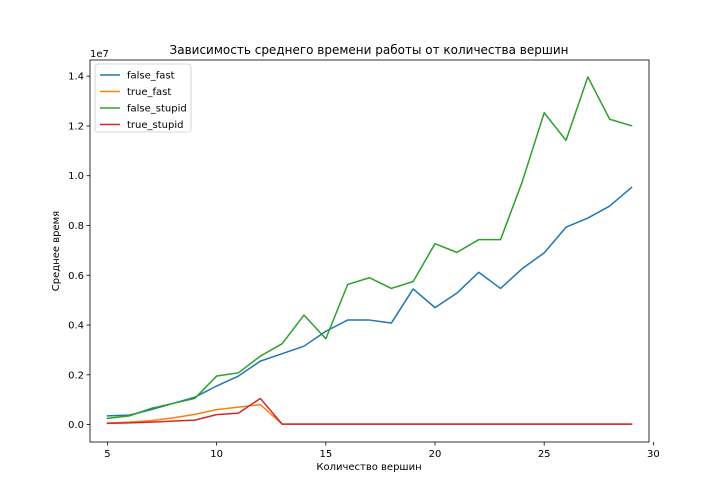 This screenshot has height=504, width=720. I want to click on x-tick-label: 20, so click(435, 454).